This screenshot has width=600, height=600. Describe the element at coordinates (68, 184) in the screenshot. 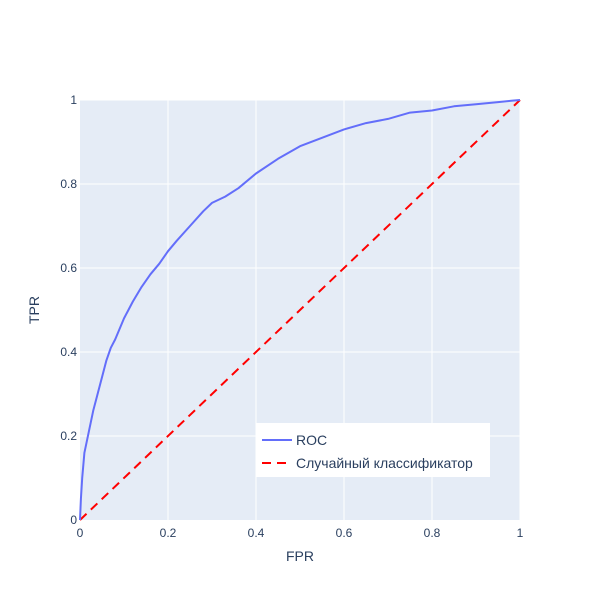

I see `y-tick-label: 0.8` at that location.